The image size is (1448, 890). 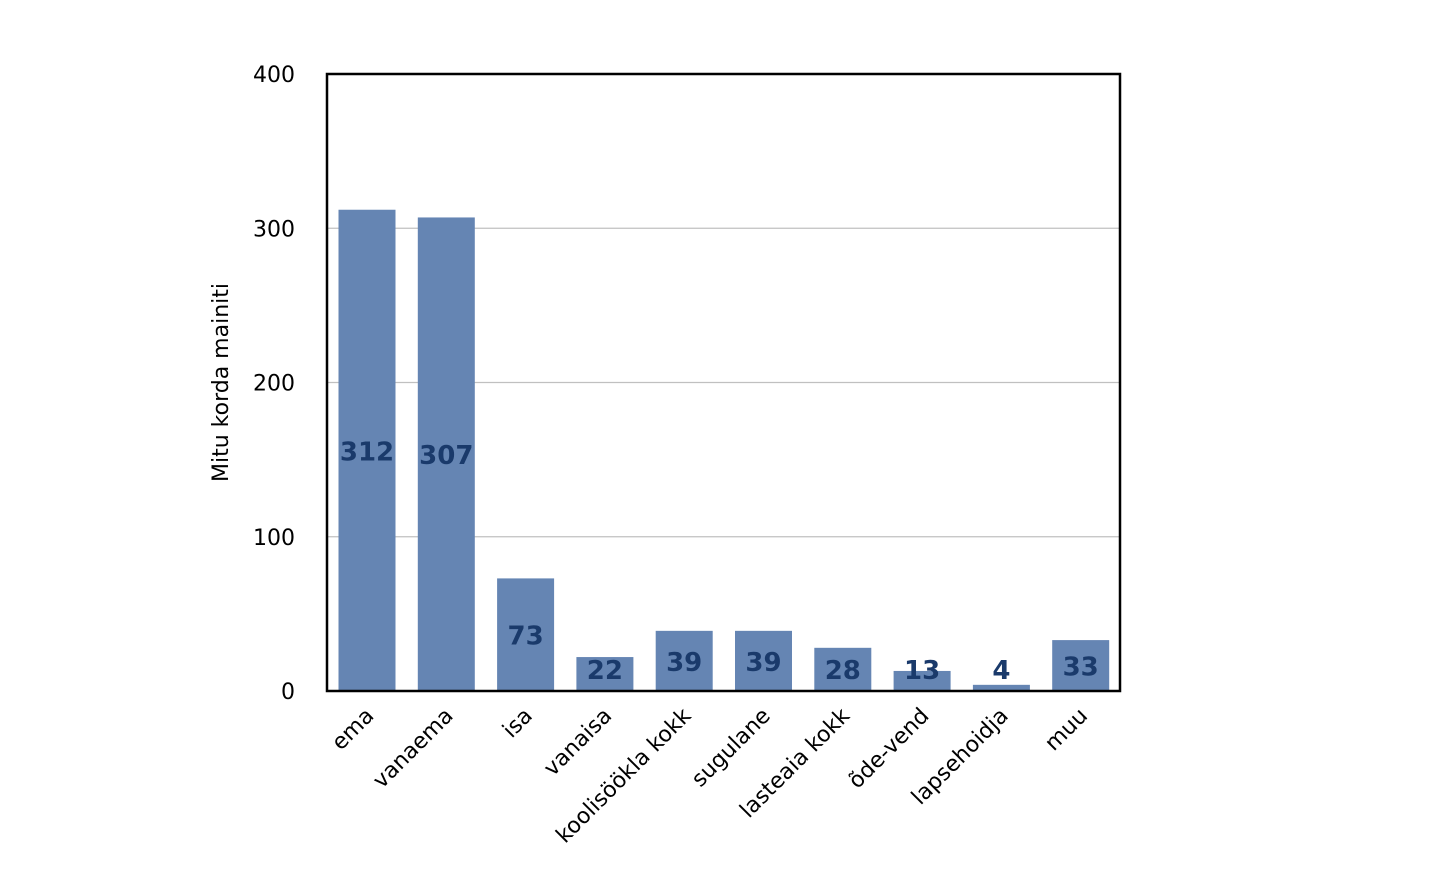 What do you see at coordinates (353, 730) in the screenshot?
I see `x-tick-label: ema` at bounding box center [353, 730].